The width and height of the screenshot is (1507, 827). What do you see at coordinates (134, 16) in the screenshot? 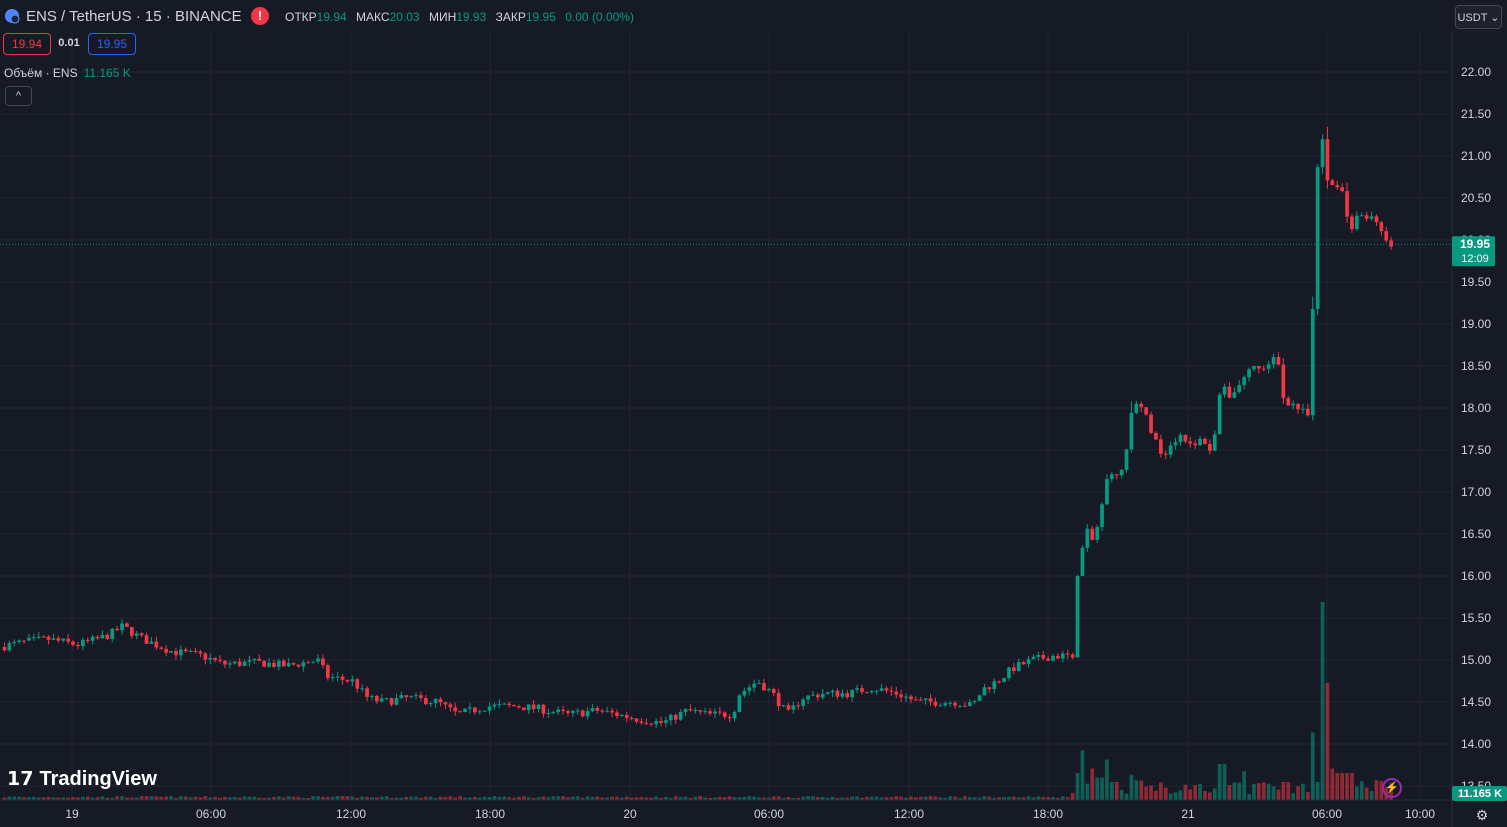
I see `symbol-title: ENS / TetherUS · 15 · BINANCE` at bounding box center [134, 16].